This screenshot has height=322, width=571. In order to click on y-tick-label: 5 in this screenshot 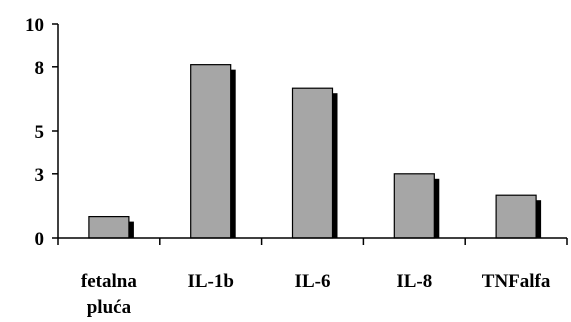, I will do `click(40, 132)`.